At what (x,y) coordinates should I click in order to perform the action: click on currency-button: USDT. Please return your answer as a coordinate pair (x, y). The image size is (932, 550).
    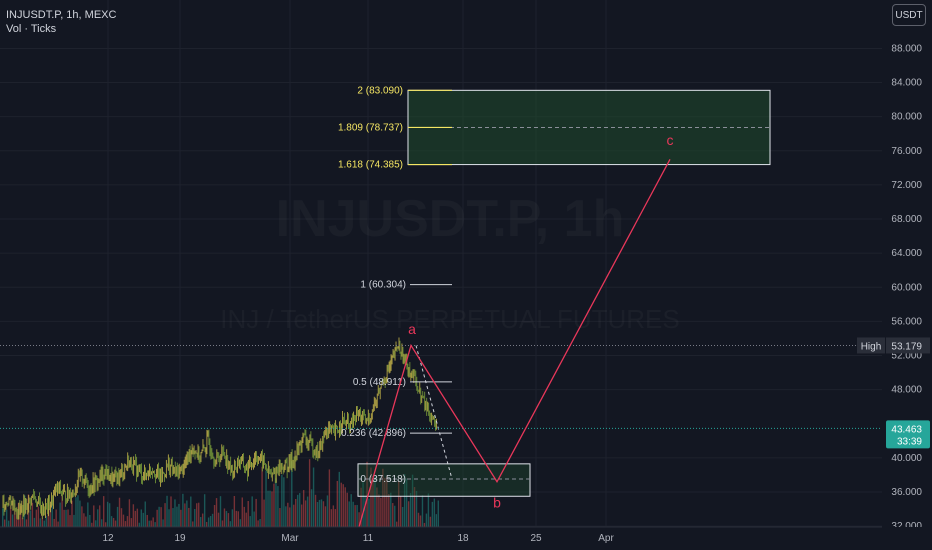
    Looking at the image, I should click on (909, 15).